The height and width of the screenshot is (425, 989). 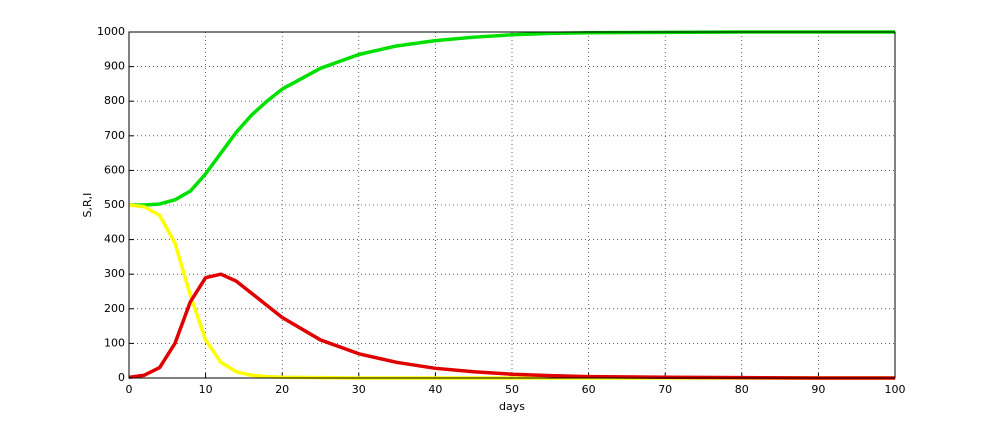 What do you see at coordinates (435, 389) in the screenshot?
I see `x-tick-label: 40` at bounding box center [435, 389].